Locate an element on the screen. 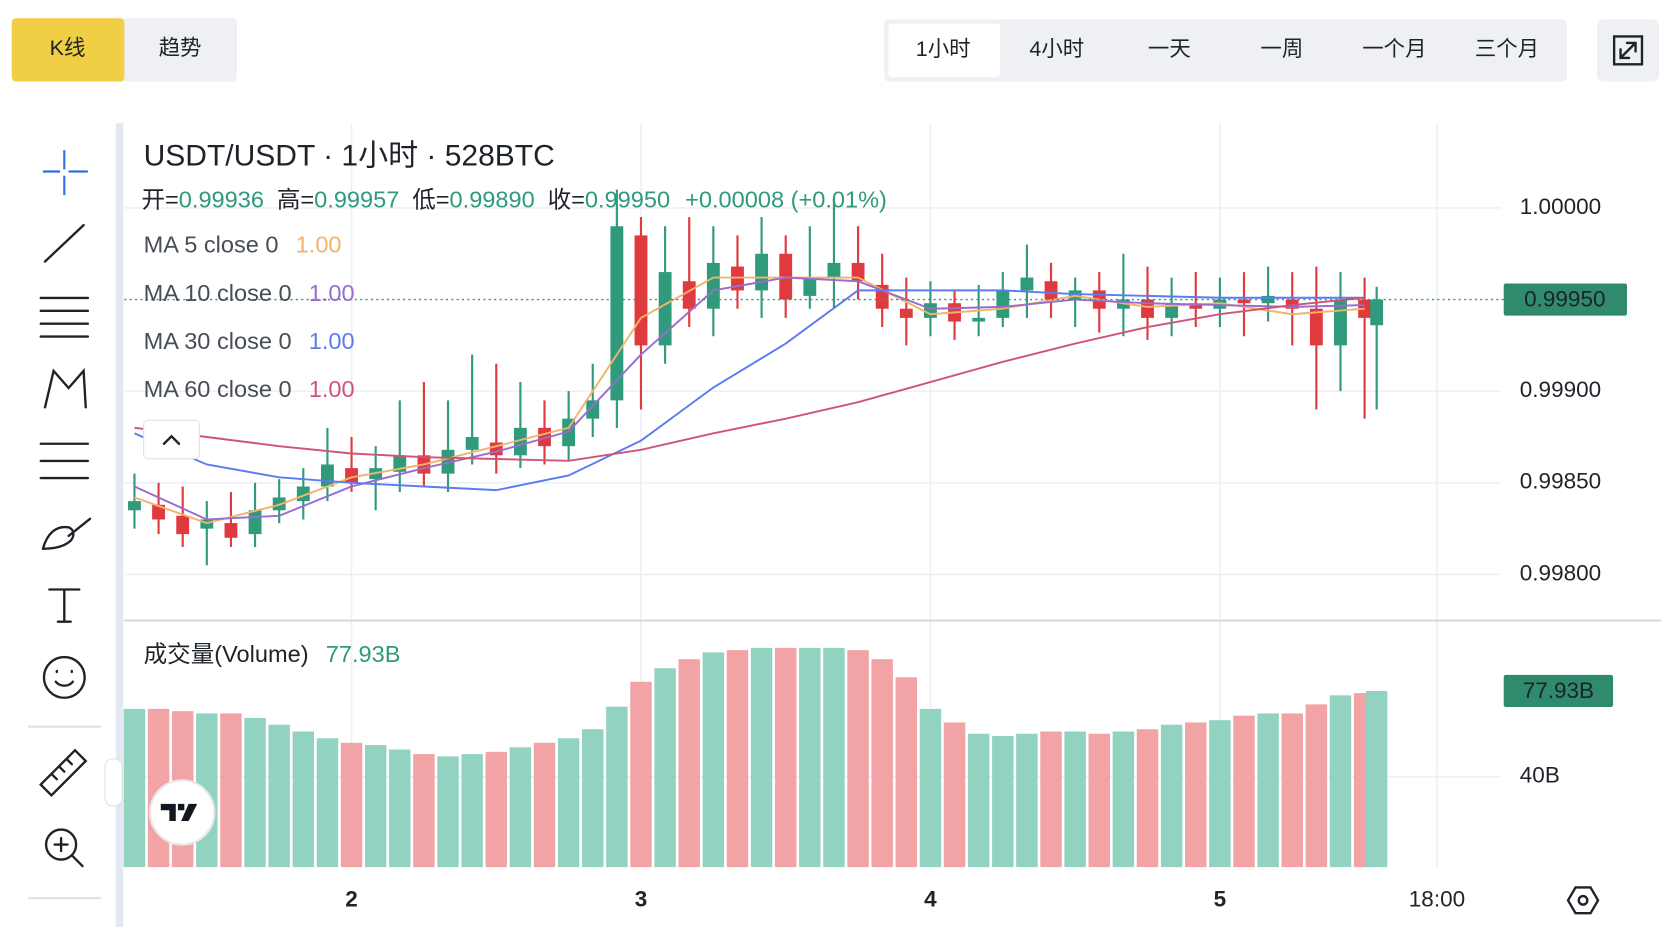 The image size is (1672, 934). interval-tab: 三个月 is located at coordinates (1507, 49).